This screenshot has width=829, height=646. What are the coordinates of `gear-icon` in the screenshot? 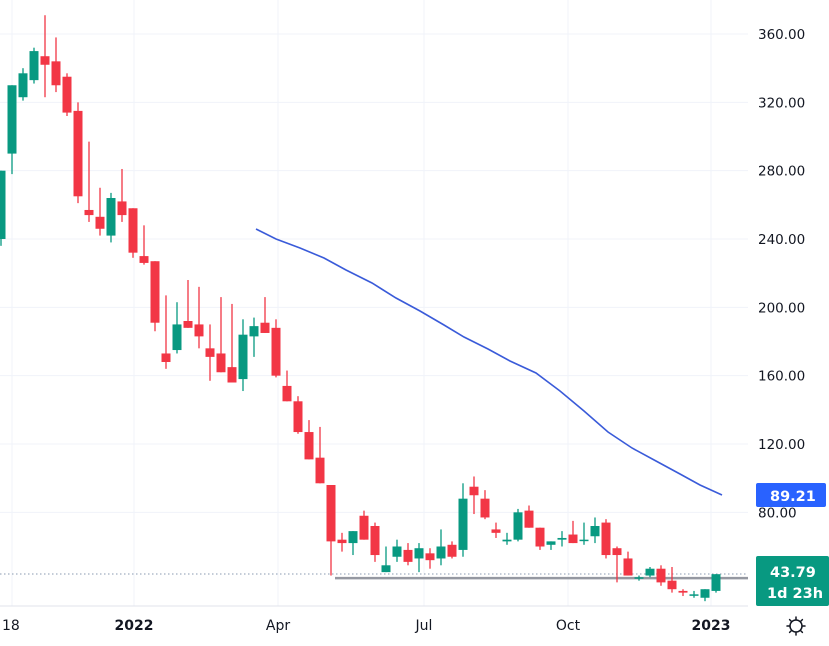 It's located at (796, 626).